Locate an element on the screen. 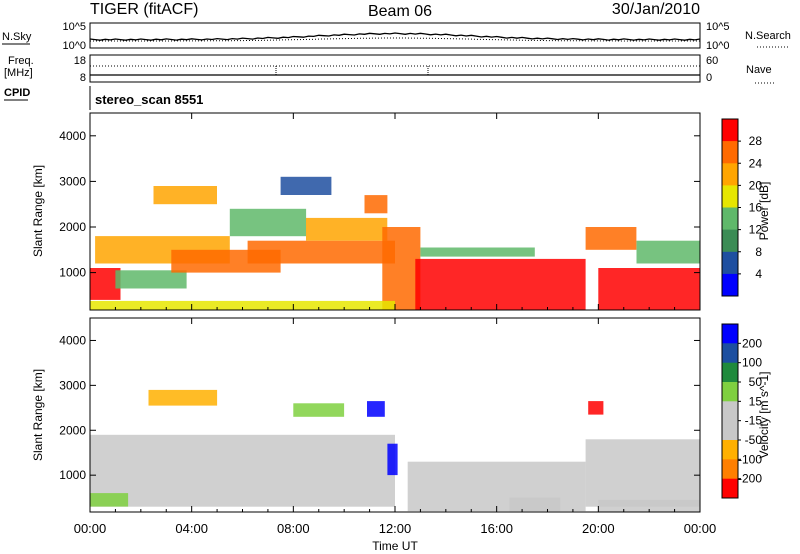 The width and height of the screenshot is (800, 554). power-colorbar: 4 8 12 16 20 24 28 is located at coordinates (742, 207).